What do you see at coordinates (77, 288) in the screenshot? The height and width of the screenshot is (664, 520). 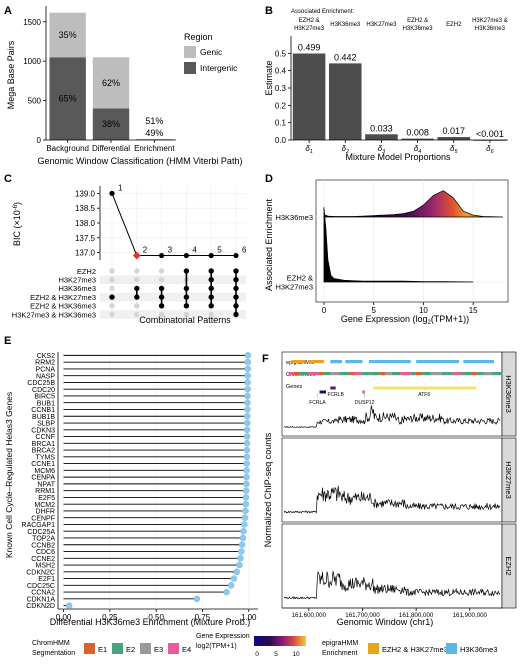 I see `panel-c-row-label: H3K36me3` at bounding box center [77, 288].